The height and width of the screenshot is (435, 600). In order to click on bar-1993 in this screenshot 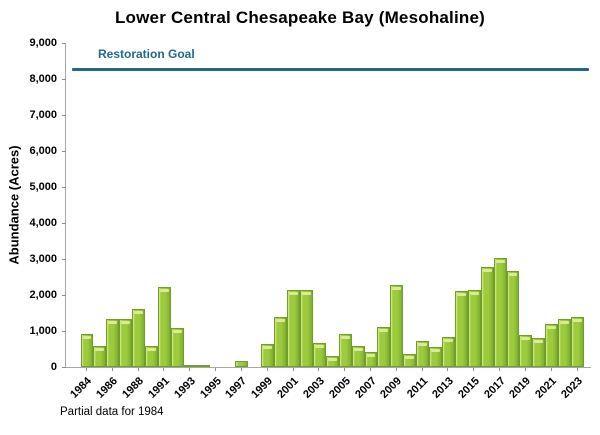, I will do `click(190, 366)`.